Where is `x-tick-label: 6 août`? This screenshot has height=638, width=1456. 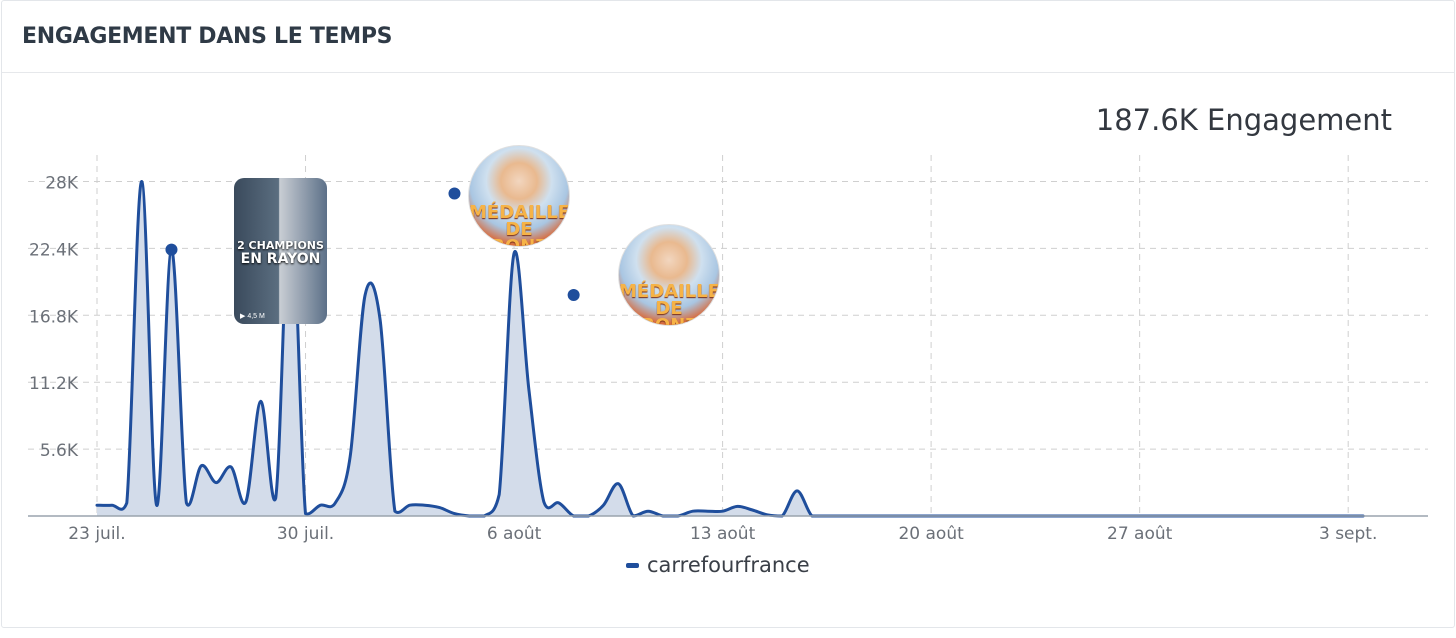 x-tick-label: 6 août is located at coordinates (514, 534).